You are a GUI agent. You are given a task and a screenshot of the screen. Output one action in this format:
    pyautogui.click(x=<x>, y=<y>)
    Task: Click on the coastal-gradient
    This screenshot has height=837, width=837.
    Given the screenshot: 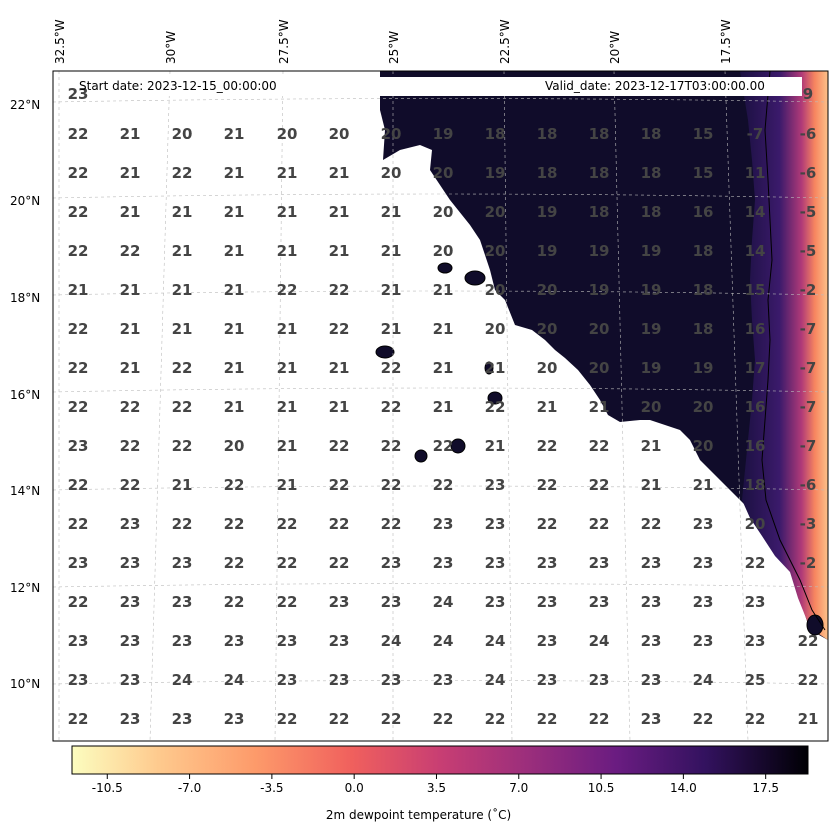 What is the action you would take?
    pyautogui.click(x=784, y=355)
    